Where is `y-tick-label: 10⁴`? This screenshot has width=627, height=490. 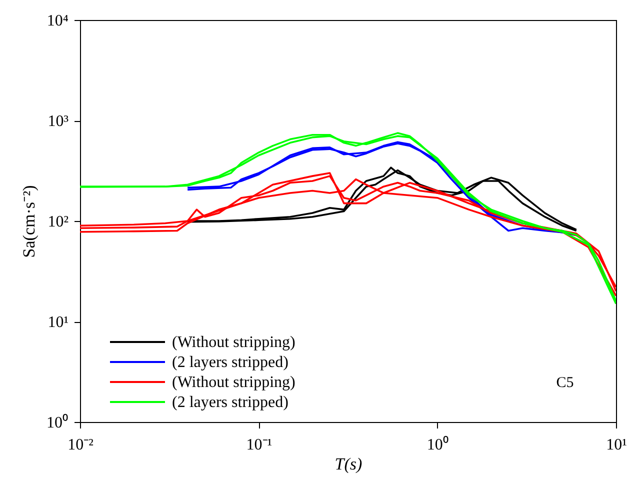 y-tick-label: 10⁴ is located at coordinates (57, 21).